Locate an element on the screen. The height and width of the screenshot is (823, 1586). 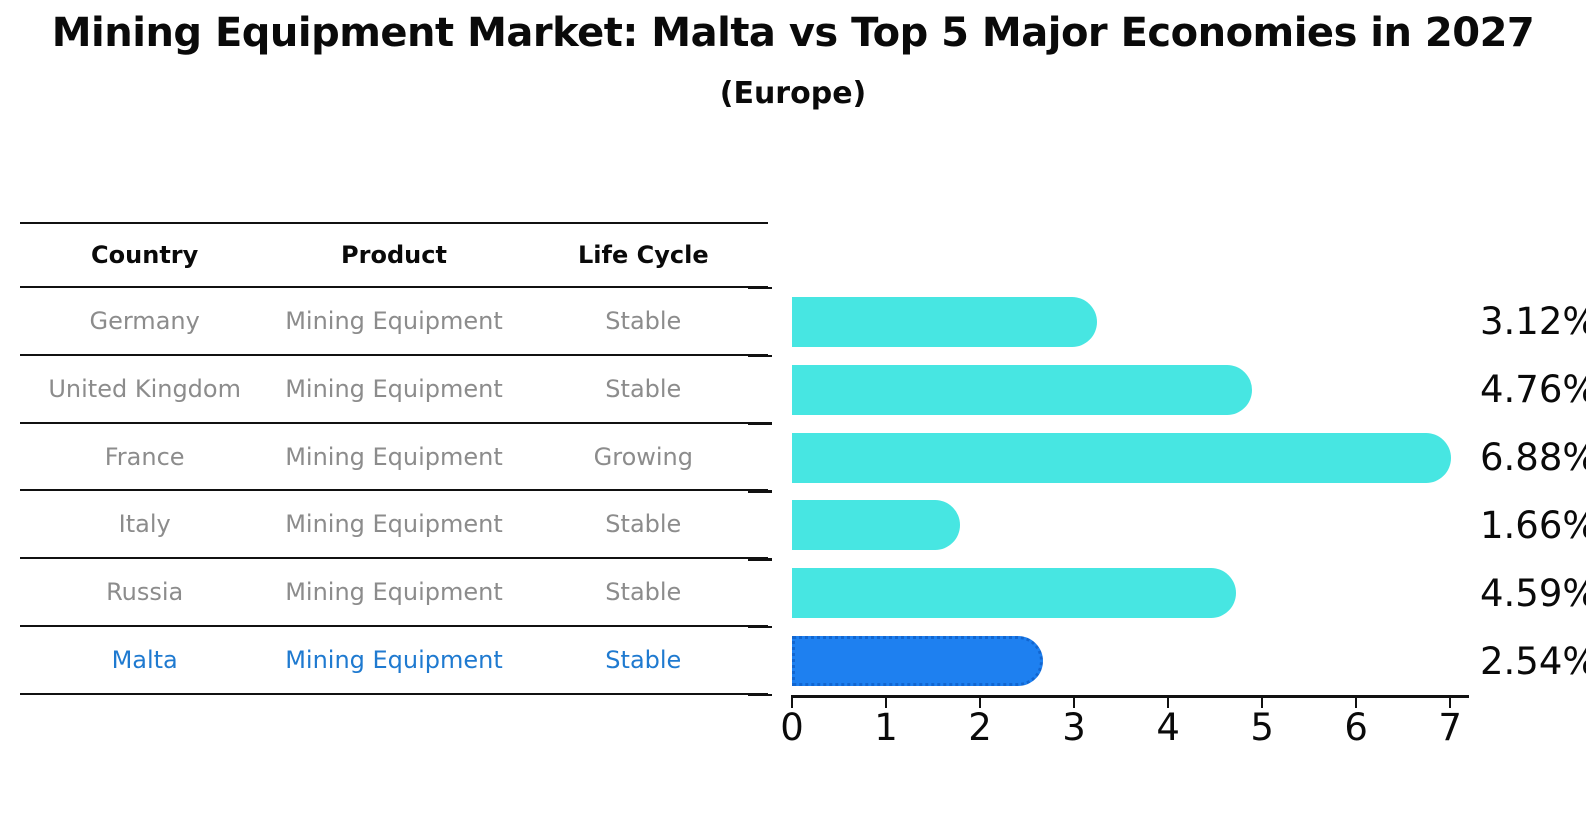
value-label-band: 4.76% is located at coordinates (1533, 390).